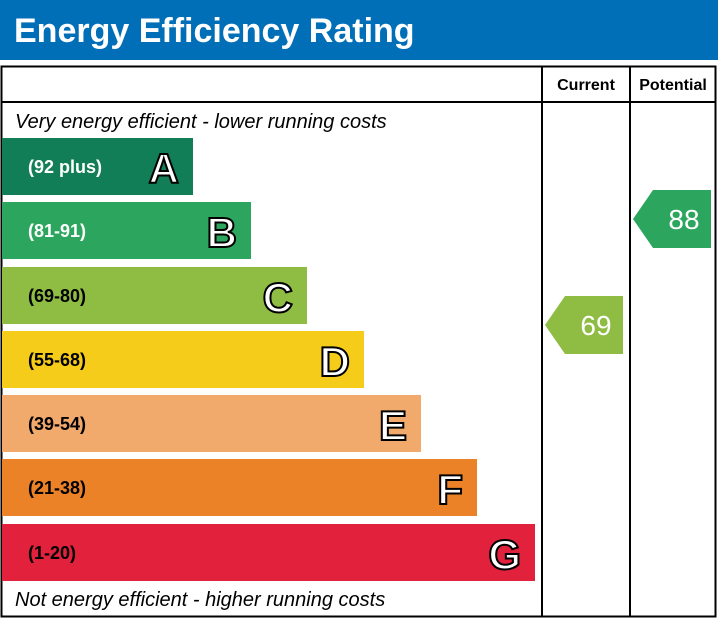  Describe the element at coordinates (57, 488) in the screenshot. I see `band-range: (21-38)` at that location.